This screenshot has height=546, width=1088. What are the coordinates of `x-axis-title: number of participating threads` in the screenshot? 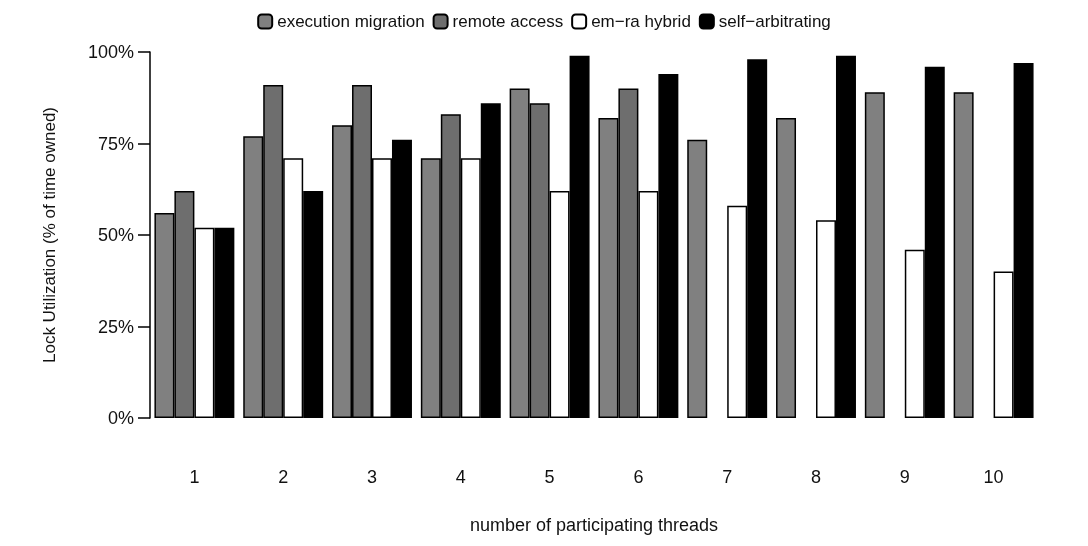 It's located at (594, 525).